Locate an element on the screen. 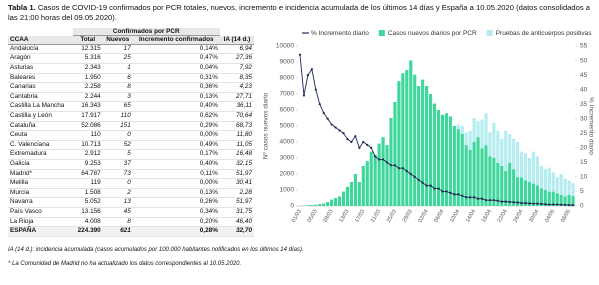 Image resolution: width=599 pixels, height=285 pixels. table-cell: 11,80 is located at coordinates (236, 135).